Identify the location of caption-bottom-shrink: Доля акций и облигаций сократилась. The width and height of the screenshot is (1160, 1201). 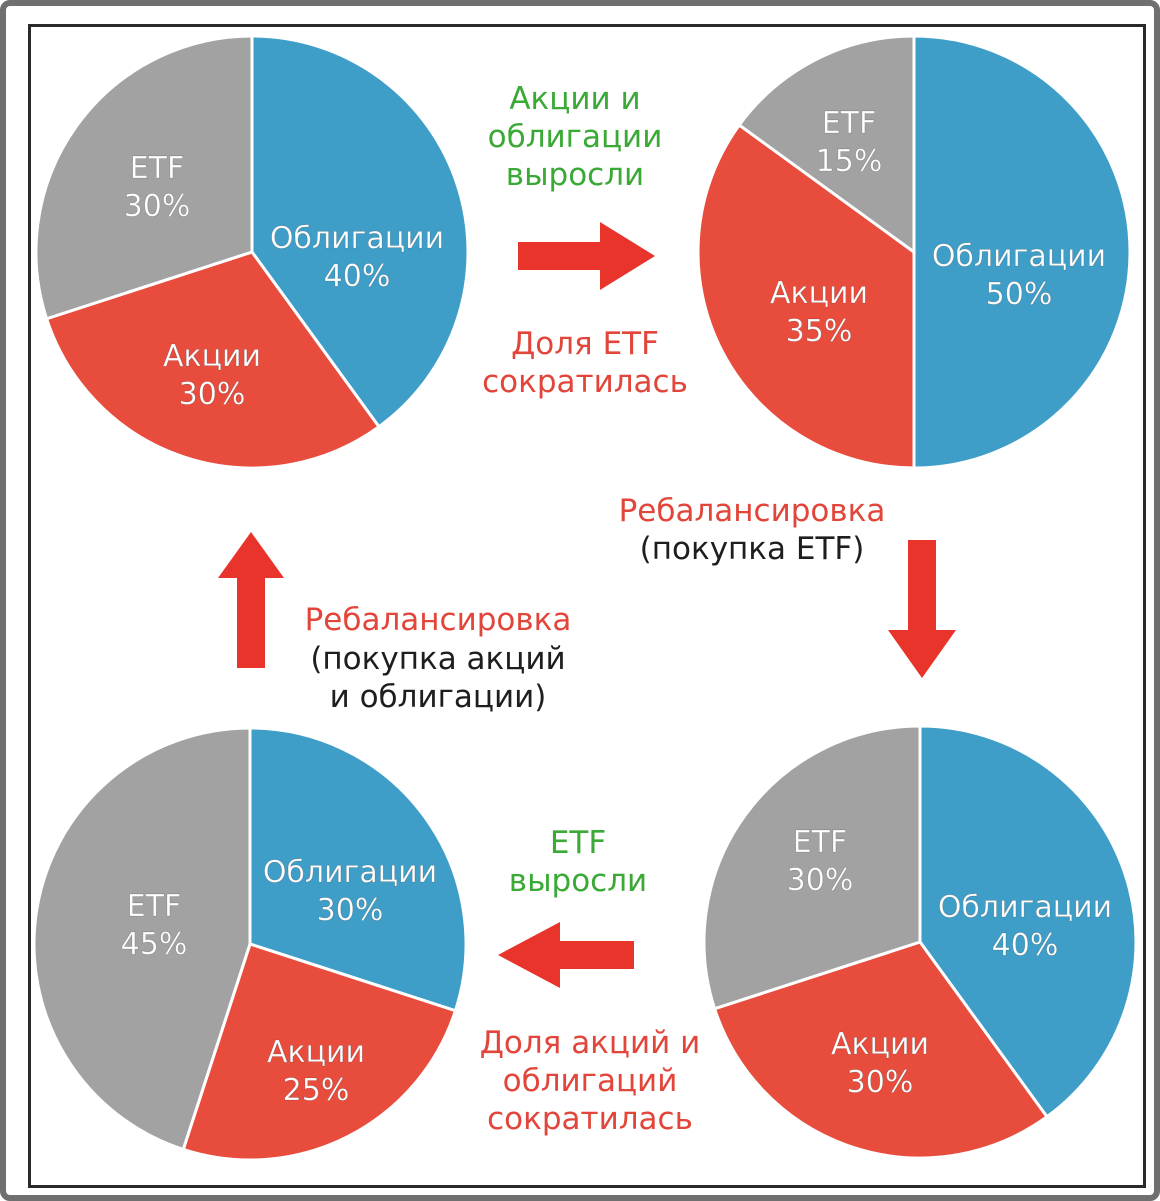
(590, 1081).